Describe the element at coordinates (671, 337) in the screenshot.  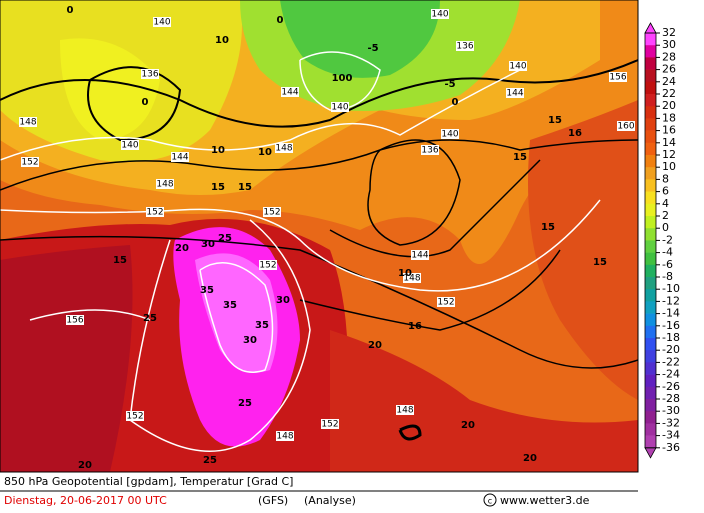
I see `colorbar-tick-label: -18` at that location.